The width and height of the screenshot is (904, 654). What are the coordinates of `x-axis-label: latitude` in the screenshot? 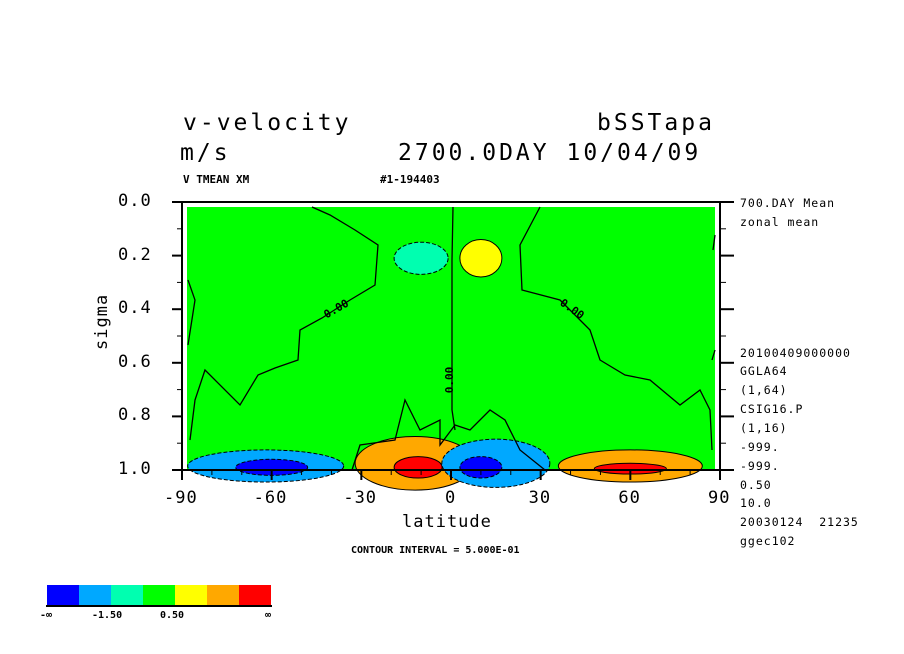 It's located at (447, 522).